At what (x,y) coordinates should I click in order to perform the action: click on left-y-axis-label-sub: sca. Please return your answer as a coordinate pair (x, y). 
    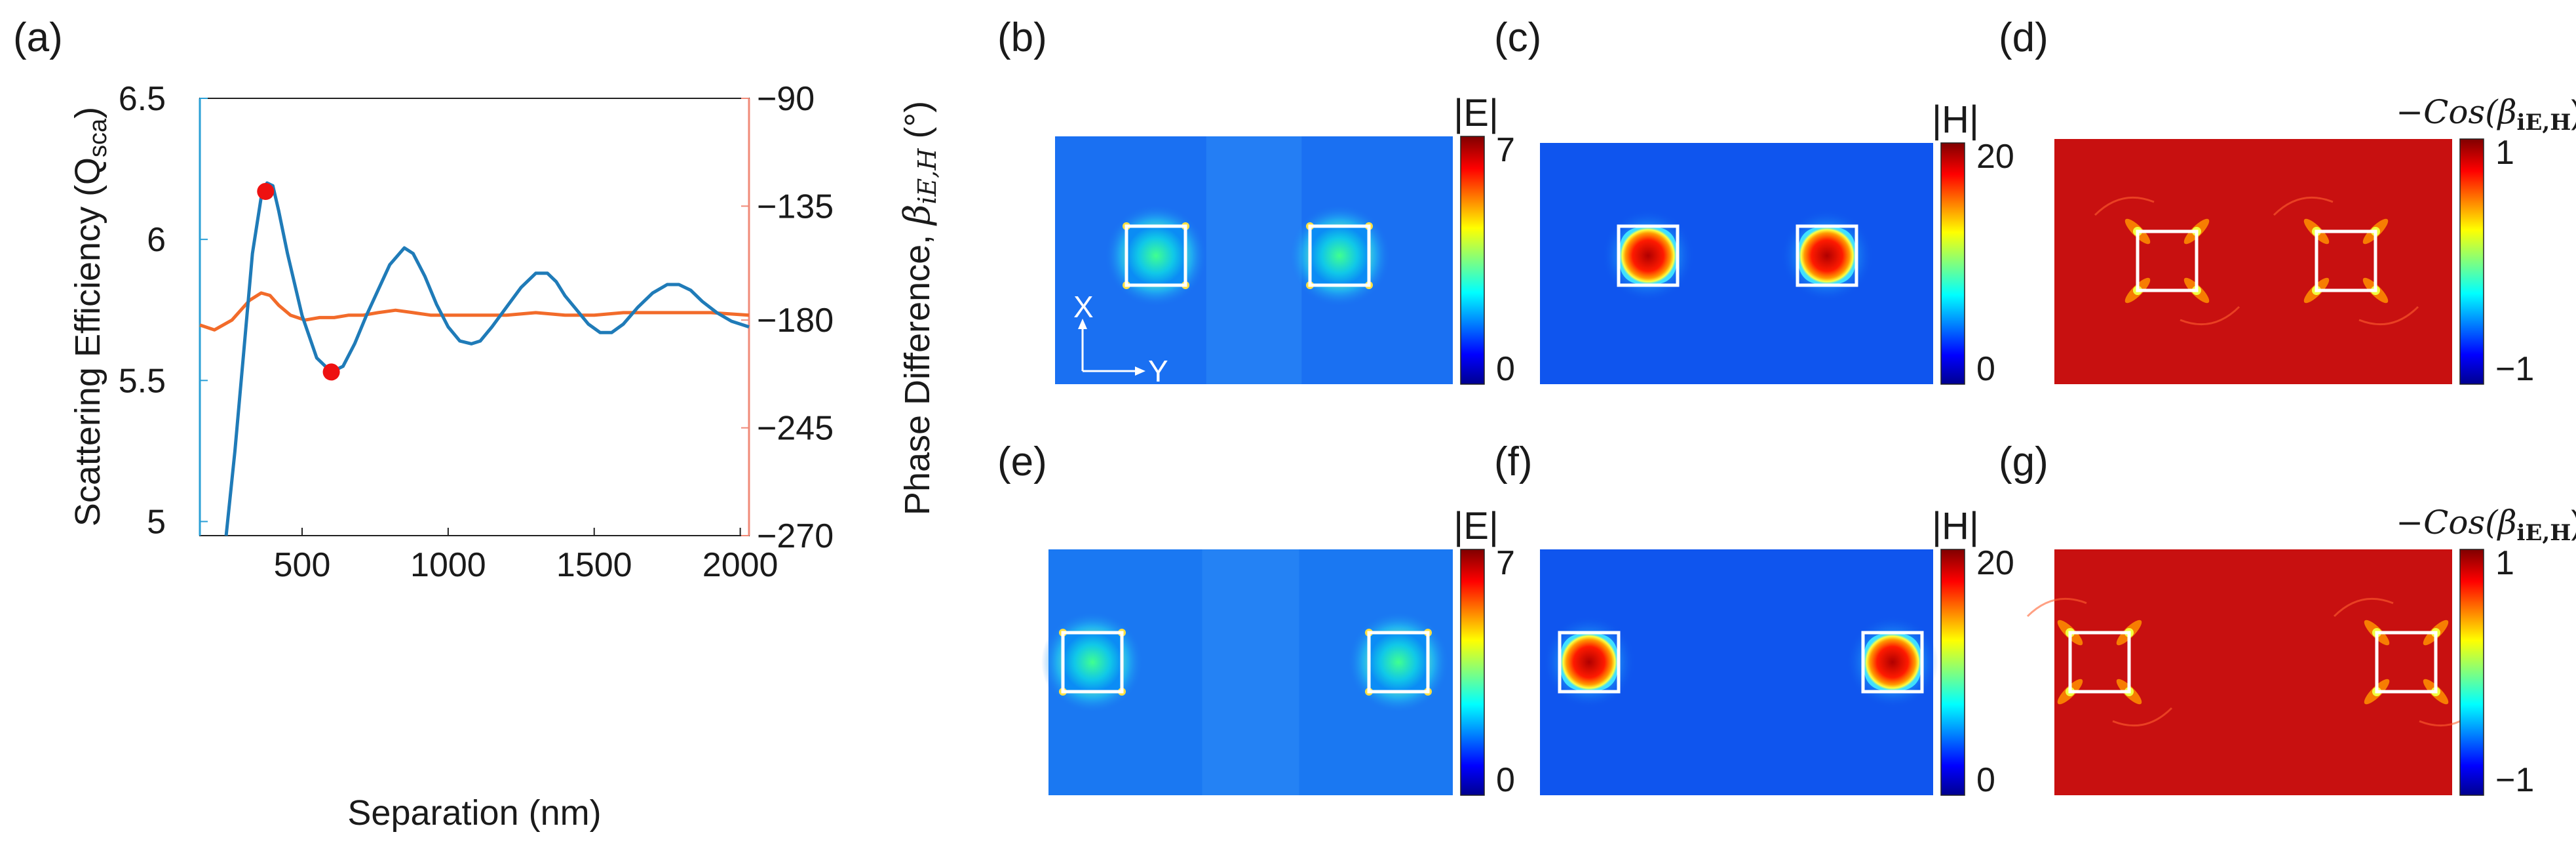
    Looking at the image, I should click on (98, 137).